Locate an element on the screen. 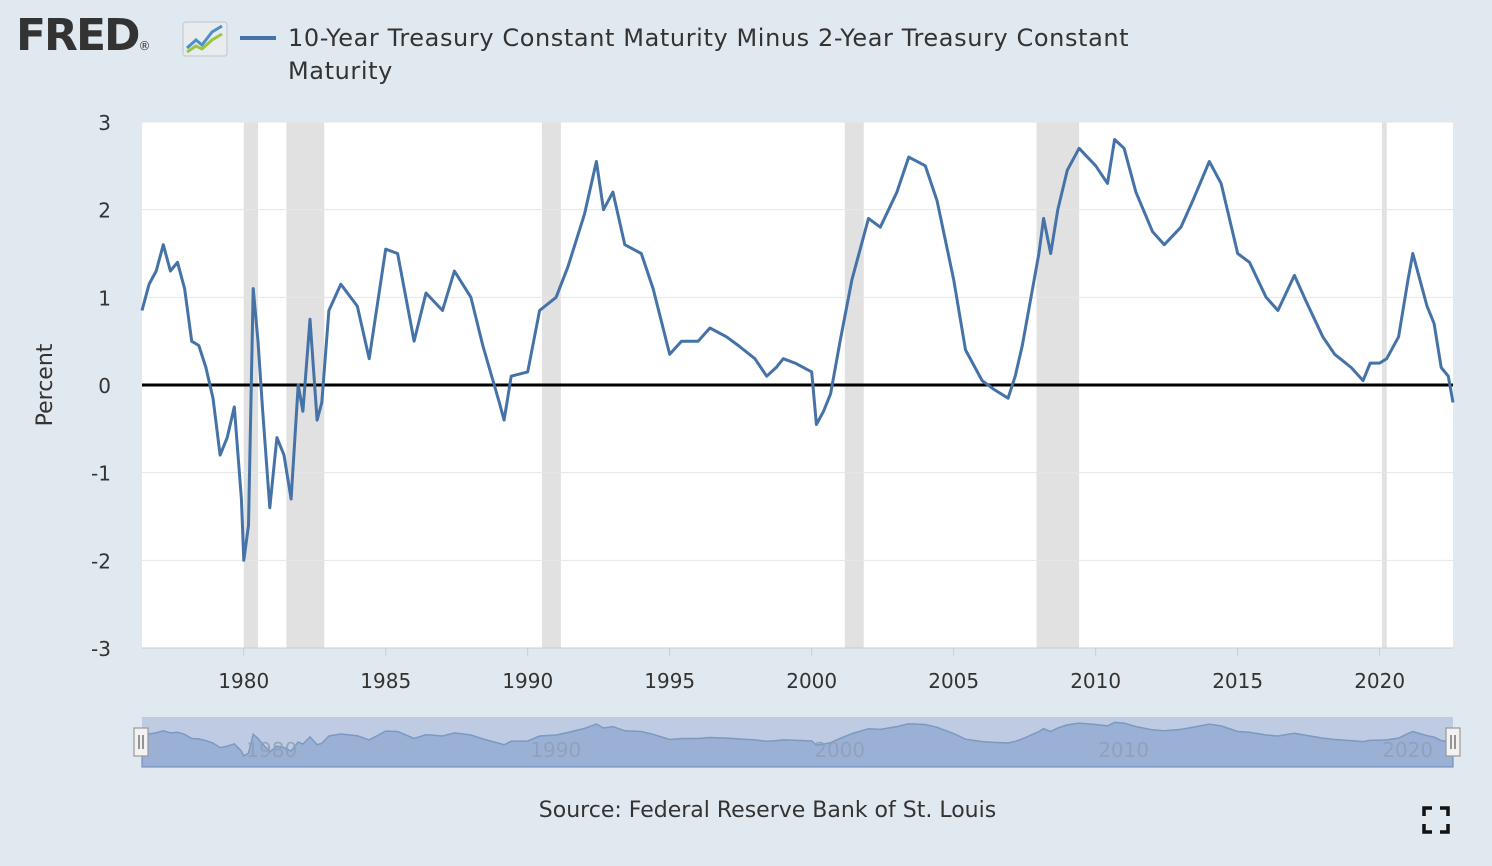 The image size is (1492, 866). navigator-series is located at coordinates (797, 744).